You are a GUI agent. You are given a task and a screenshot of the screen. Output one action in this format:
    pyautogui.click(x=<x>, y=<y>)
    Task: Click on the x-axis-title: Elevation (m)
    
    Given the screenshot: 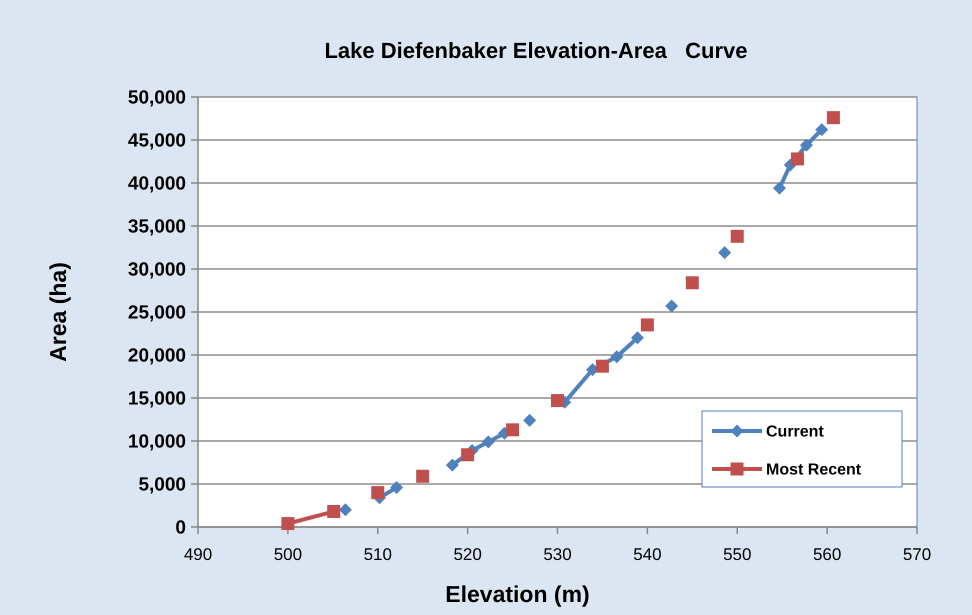 What is the action you would take?
    pyautogui.click(x=517, y=594)
    